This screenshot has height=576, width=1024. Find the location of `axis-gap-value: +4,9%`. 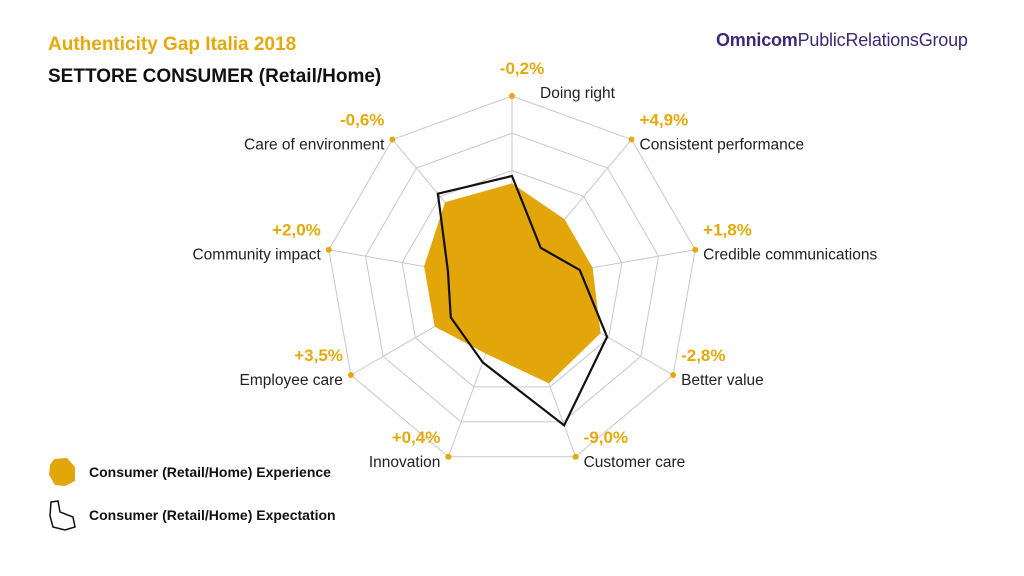

axis-gap-value: +4,9% is located at coordinates (664, 120).